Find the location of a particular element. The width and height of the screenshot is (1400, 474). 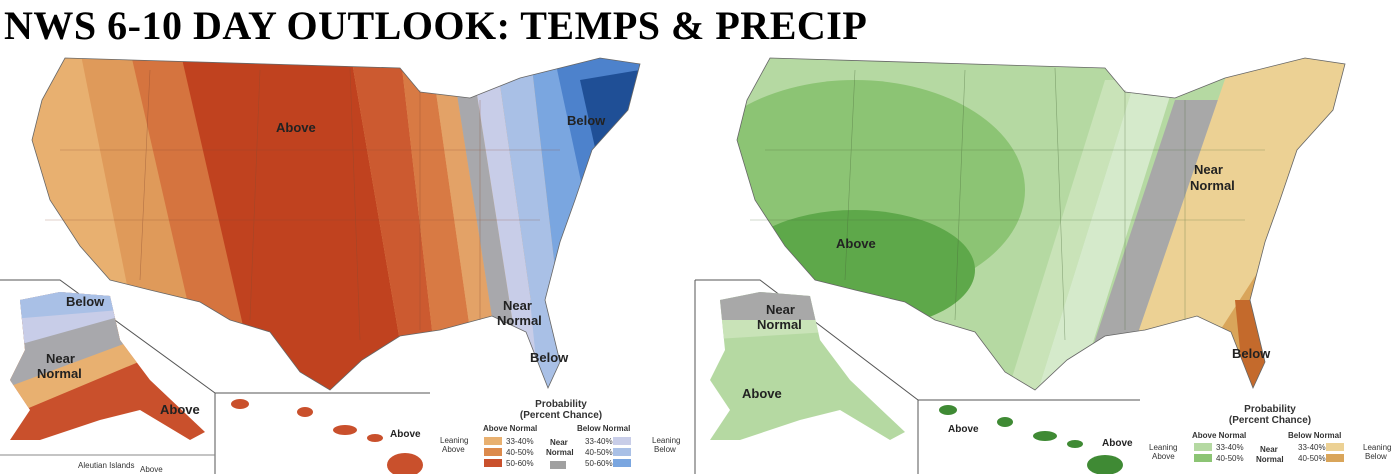

aleutian-above-label: Above is located at coordinates (151, 469).